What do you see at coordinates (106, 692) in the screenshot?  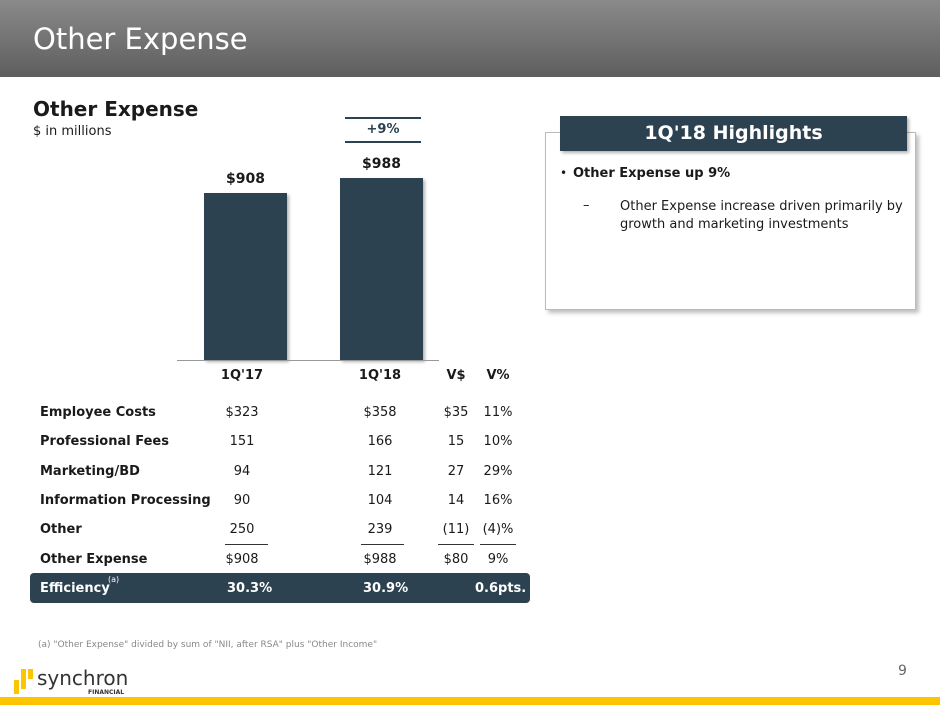 I see `svg-text: FINANCIAL` at bounding box center [106, 692].